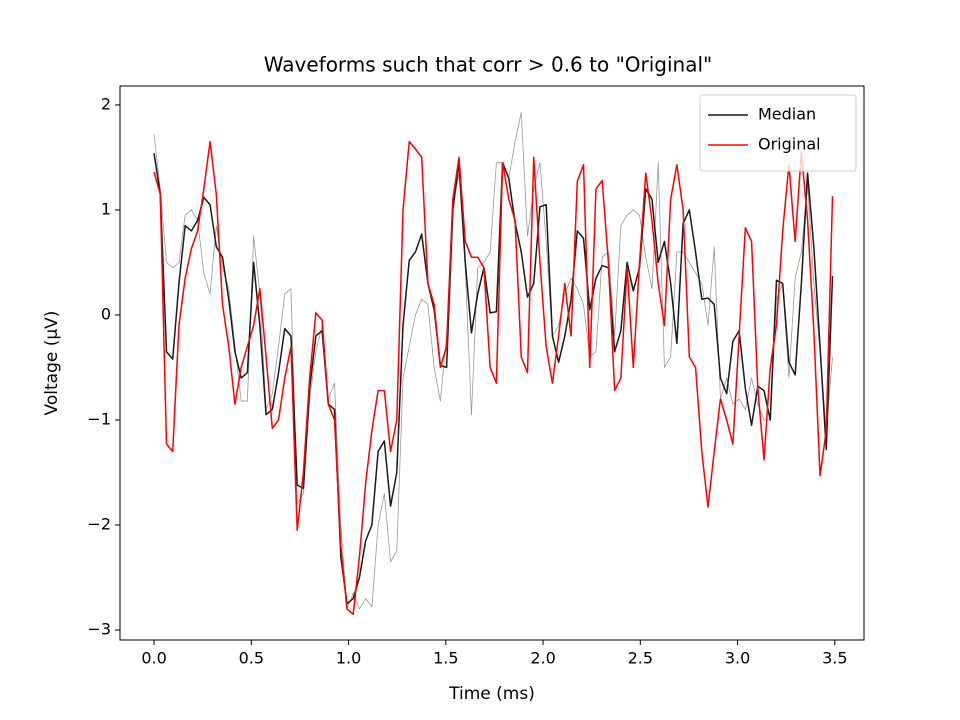  I want to click on y-tick-label: −1, so click(99, 418).